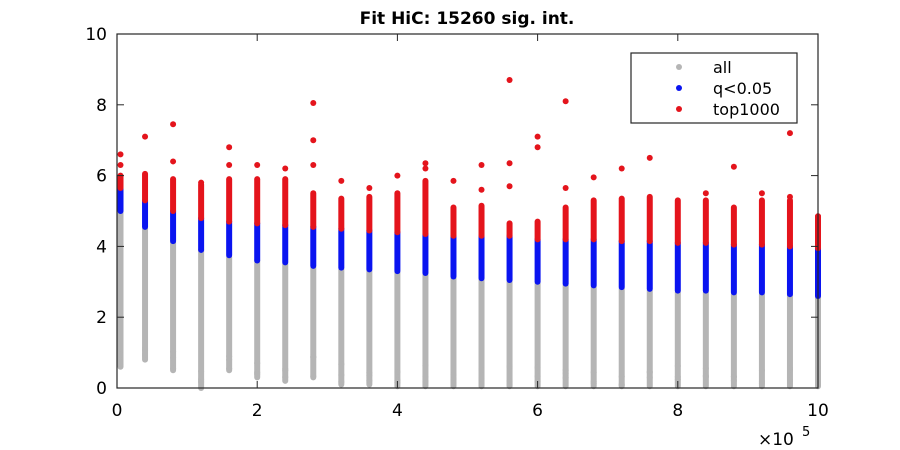  What do you see at coordinates (101, 318) in the screenshot?
I see `y-tick-label: 2` at bounding box center [101, 318].